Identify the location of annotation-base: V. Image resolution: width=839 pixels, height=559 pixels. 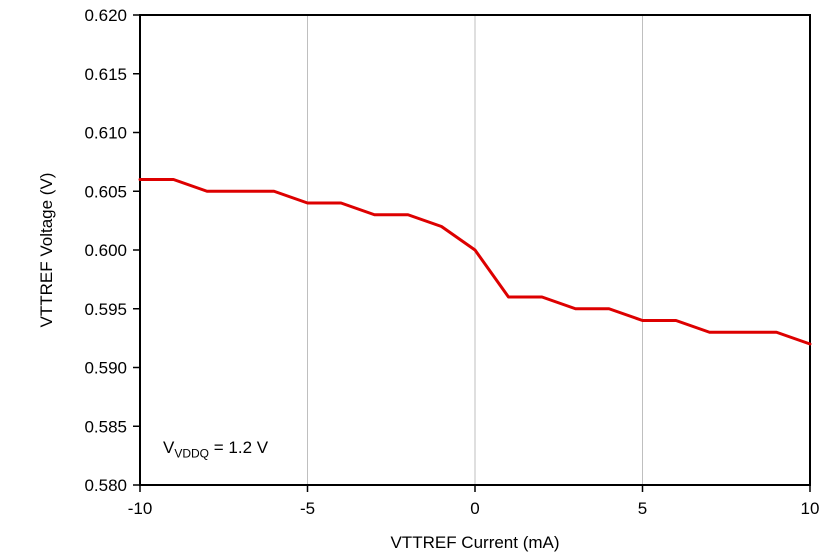
(169, 447).